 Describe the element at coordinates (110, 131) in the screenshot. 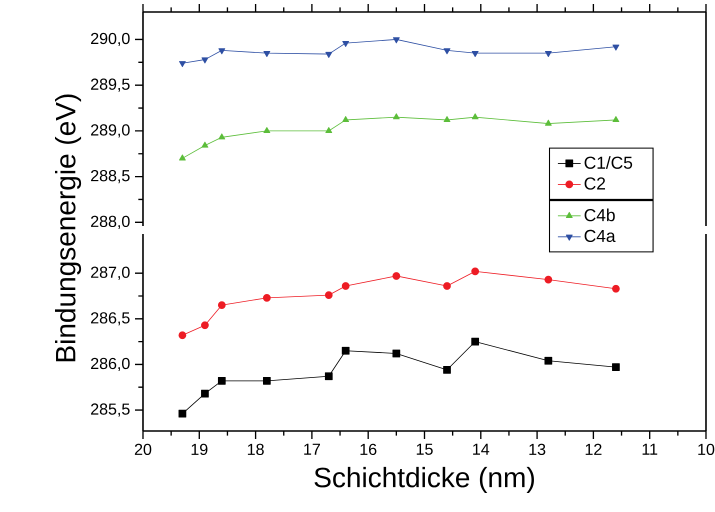

I see `y-tick-label: 289,0` at that location.